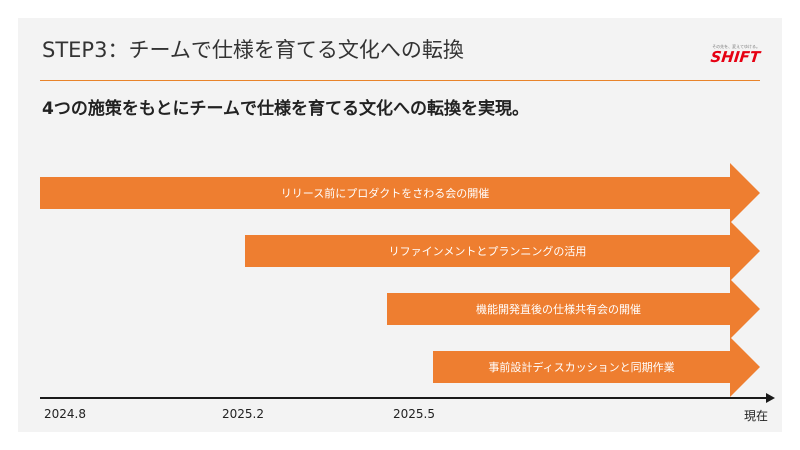 The image size is (800, 450). I want to click on initiative-arrow-3: 機能開発直後の仕様共有会の開催, so click(573, 309).